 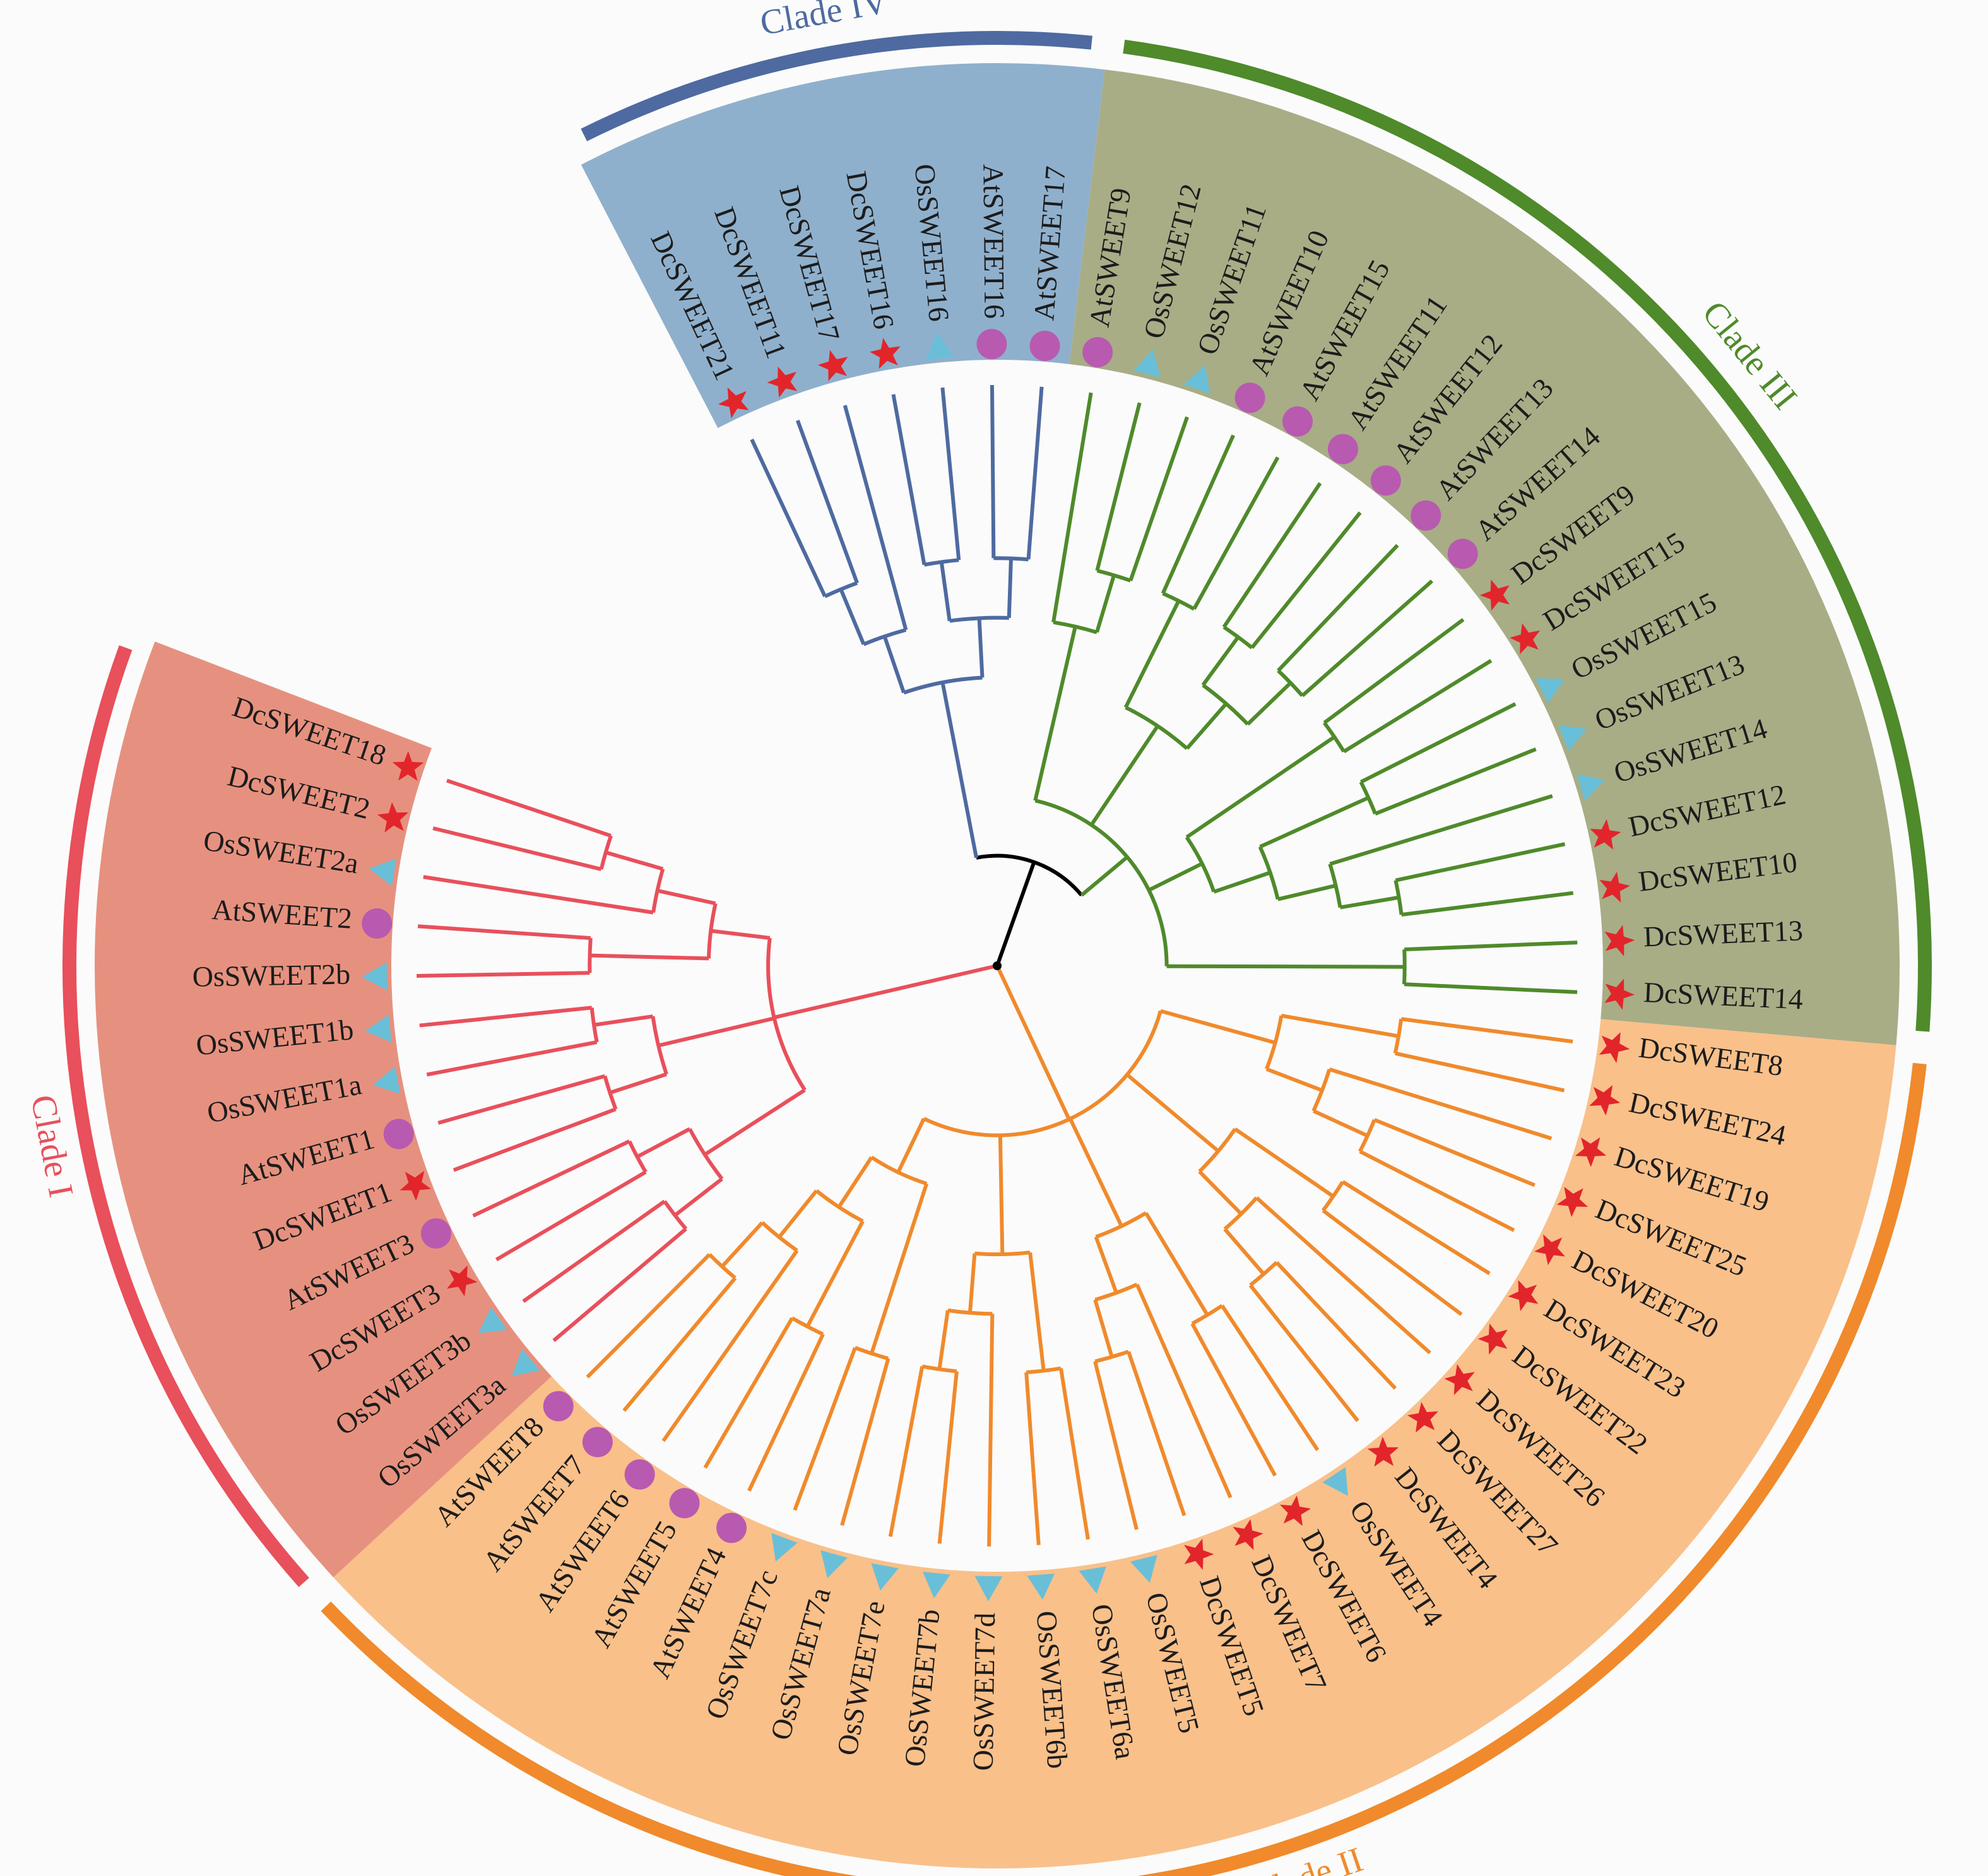 I want to click on clade-sector-IV, so click(x=843, y=246).